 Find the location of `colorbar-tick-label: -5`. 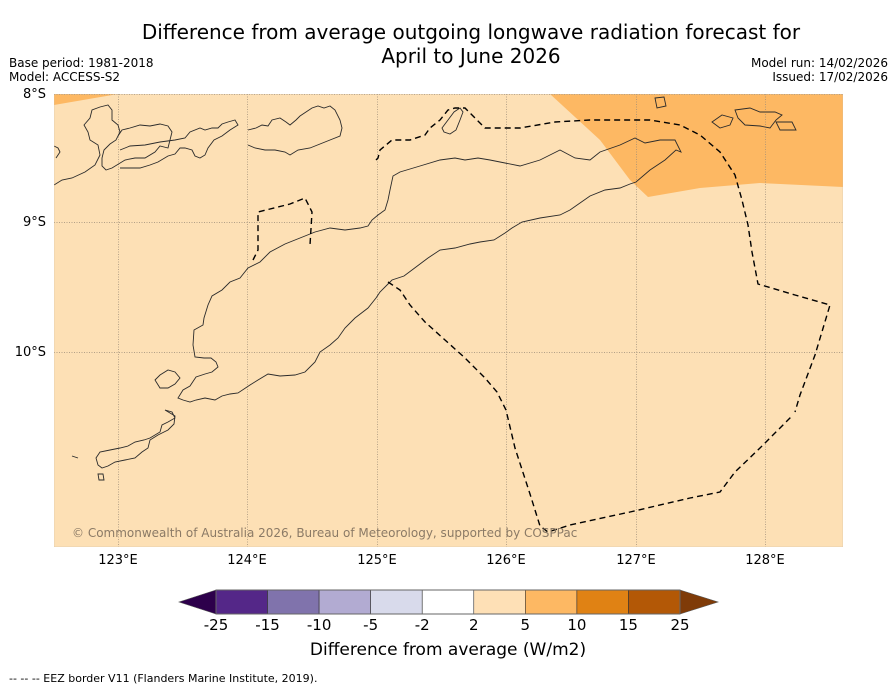

colorbar-tick-label: -5 is located at coordinates (371, 625).